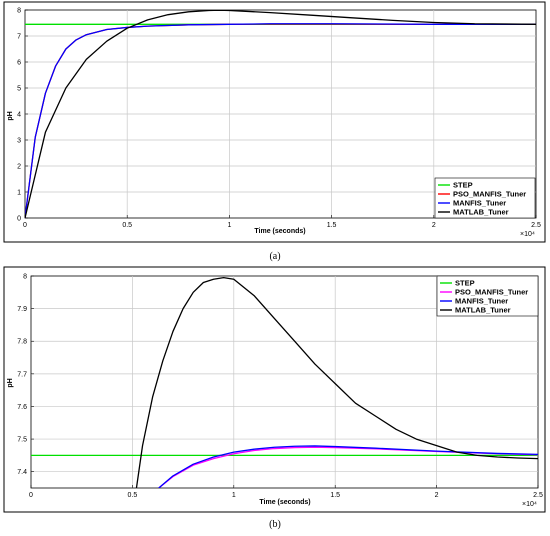  Describe the element at coordinates (22, 472) in the screenshot. I see `y-tick-label: 7.4` at that location.